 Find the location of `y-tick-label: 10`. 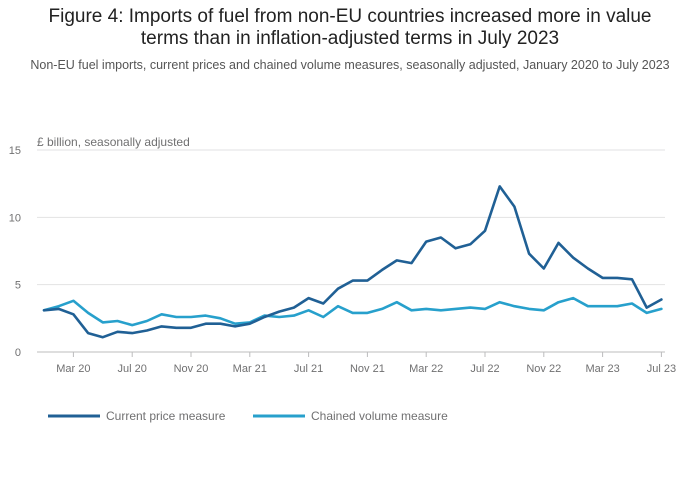

y-tick-label: 10 is located at coordinates (15, 218).